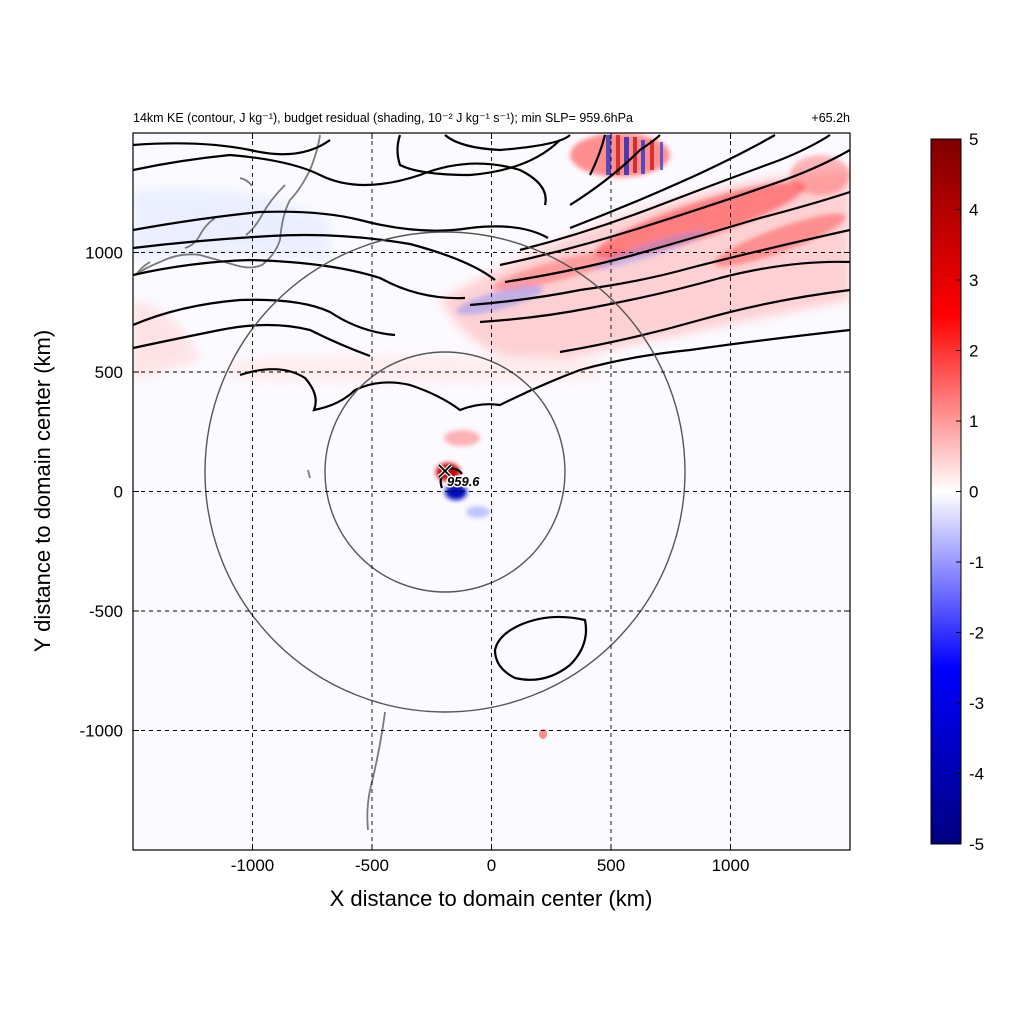 This screenshot has width=1024, height=1029. I want to click on colorbar-tick-label: -2, so click(976, 633).